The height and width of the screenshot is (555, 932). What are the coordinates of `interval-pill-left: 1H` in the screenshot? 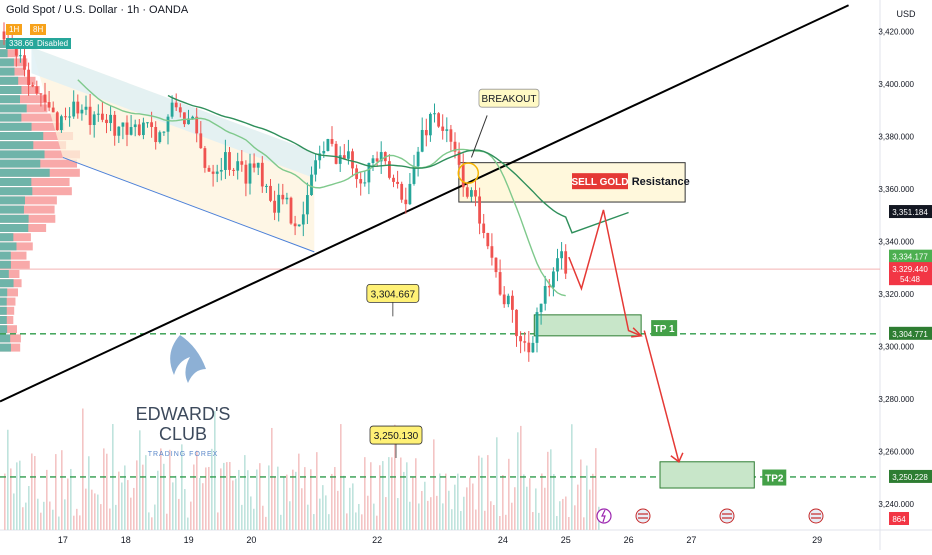 It's located at (14, 29).